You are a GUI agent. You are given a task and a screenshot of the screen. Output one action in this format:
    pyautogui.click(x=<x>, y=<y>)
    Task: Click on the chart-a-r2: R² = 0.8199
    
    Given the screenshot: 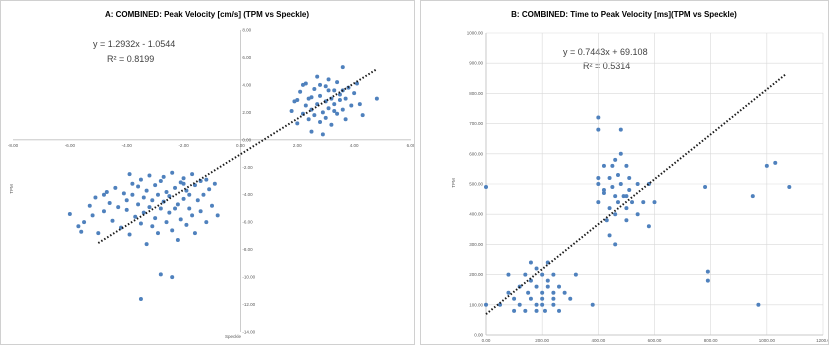 What is the action you would take?
    pyautogui.click(x=130, y=59)
    